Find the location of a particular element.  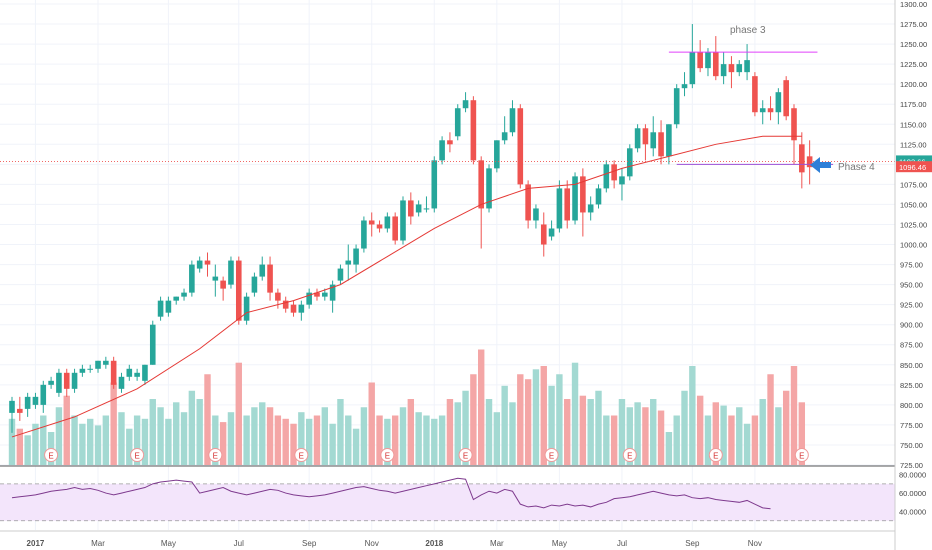

x-tick-label: May is located at coordinates (168, 543).